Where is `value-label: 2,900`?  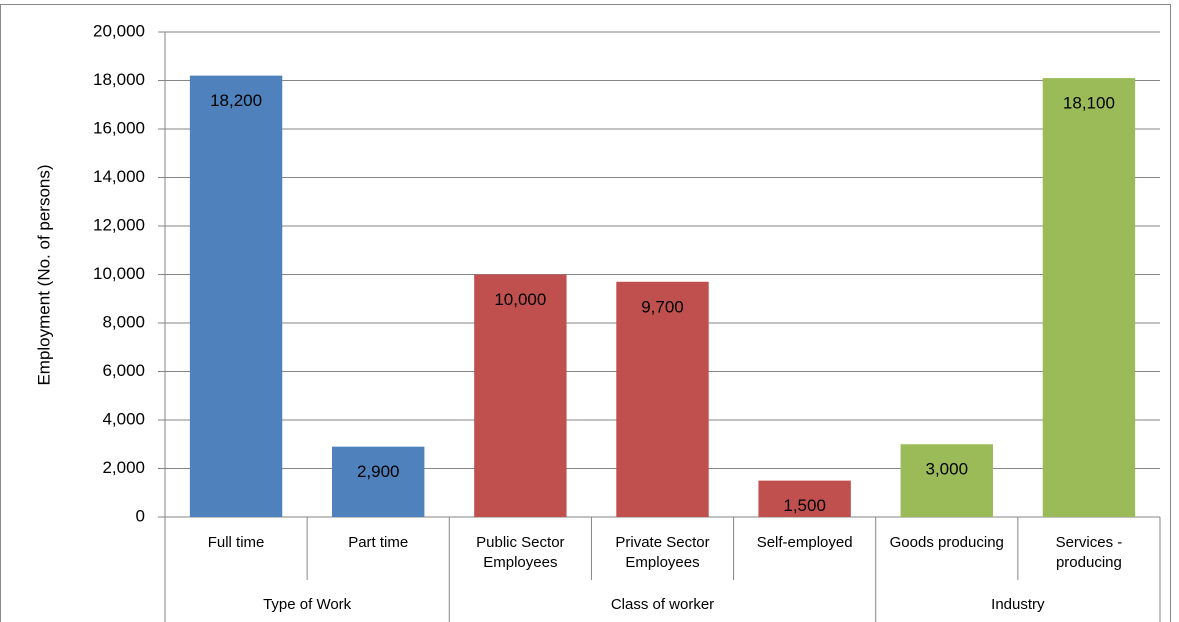
value-label: 2,900 is located at coordinates (378, 471).